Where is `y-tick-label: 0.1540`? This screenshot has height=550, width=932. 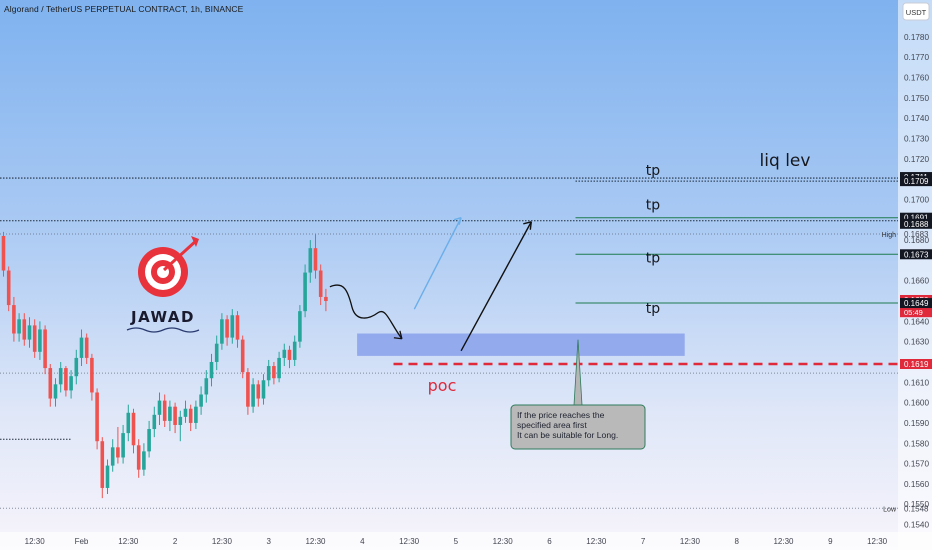 y-tick-label: 0.1540 is located at coordinates (916, 525).